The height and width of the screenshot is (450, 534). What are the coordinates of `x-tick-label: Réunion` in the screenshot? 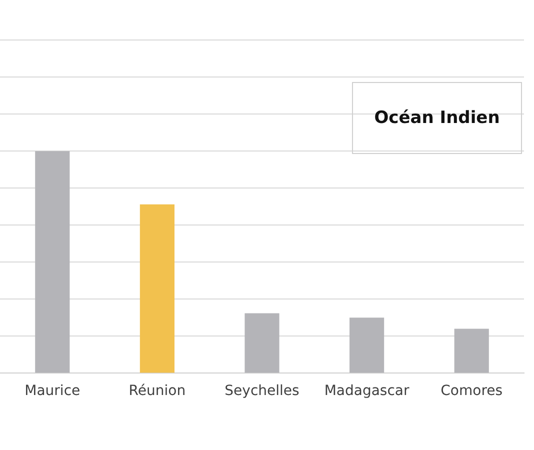 It's located at (157, 391).